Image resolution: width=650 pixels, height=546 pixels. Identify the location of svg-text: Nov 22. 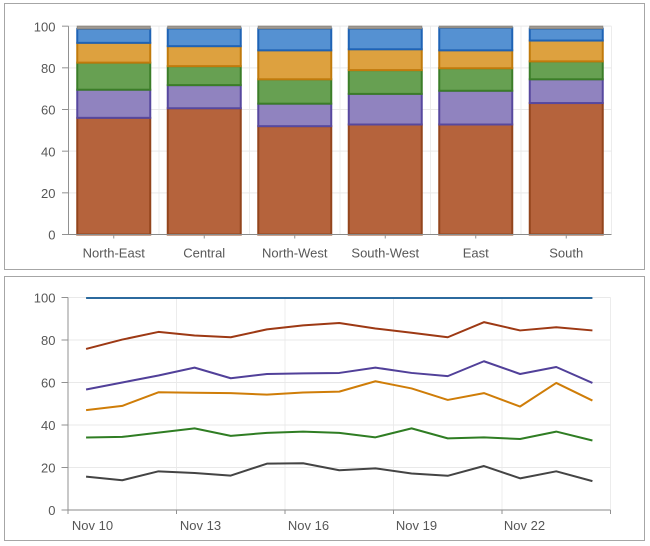
(524, 525).